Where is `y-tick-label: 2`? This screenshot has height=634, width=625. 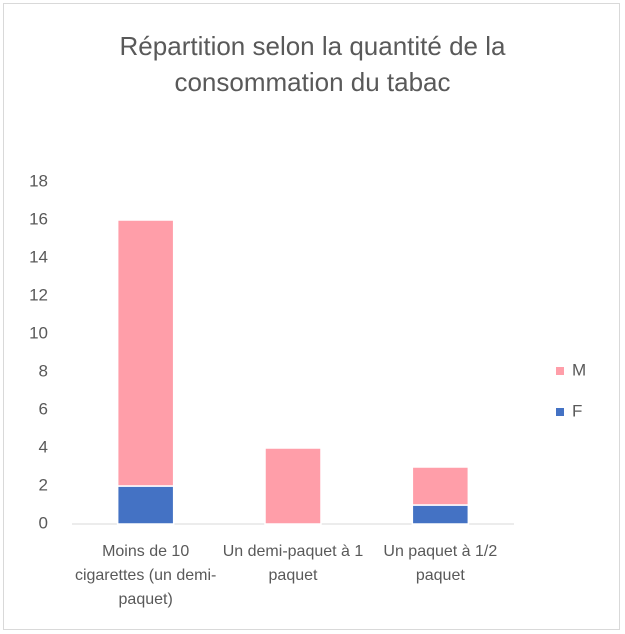 y-tick-label: 2 is located at coordinates (43, 484).